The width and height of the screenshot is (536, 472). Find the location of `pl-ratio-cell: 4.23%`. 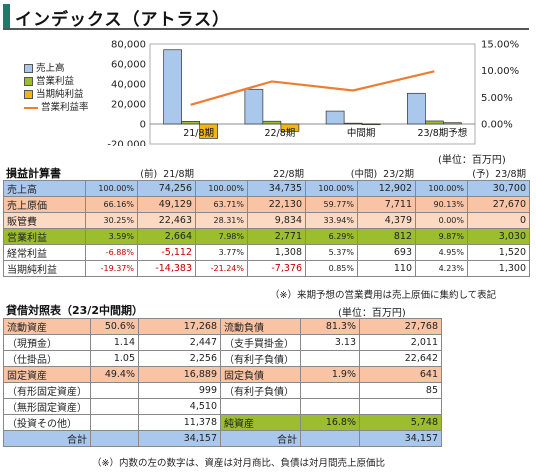

pl-ratio-cell: 4.23% is located at coordinates (441, 268).